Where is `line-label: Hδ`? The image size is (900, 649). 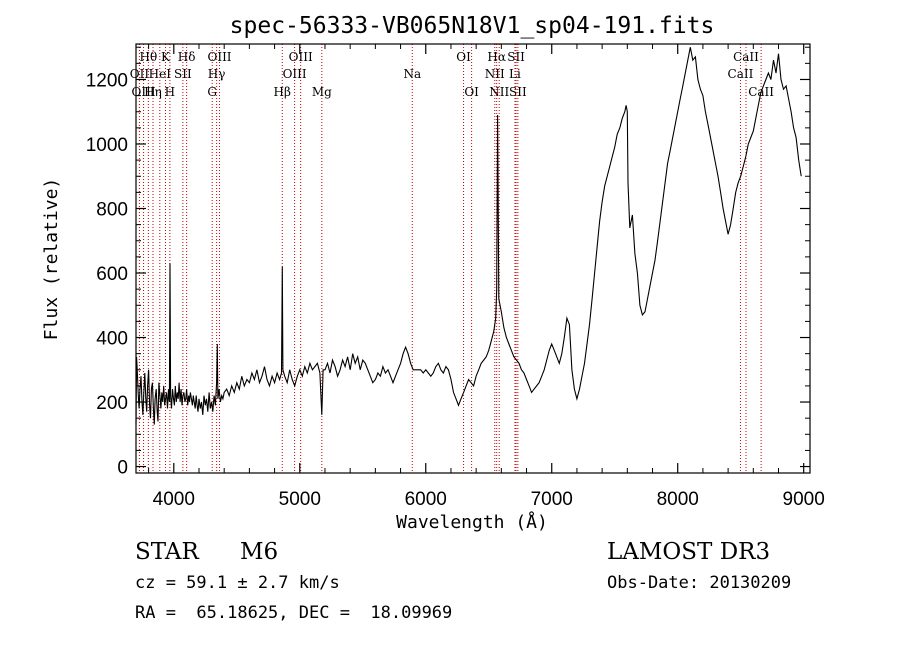
line-label: Hδ is located at coordinates (187, 57).